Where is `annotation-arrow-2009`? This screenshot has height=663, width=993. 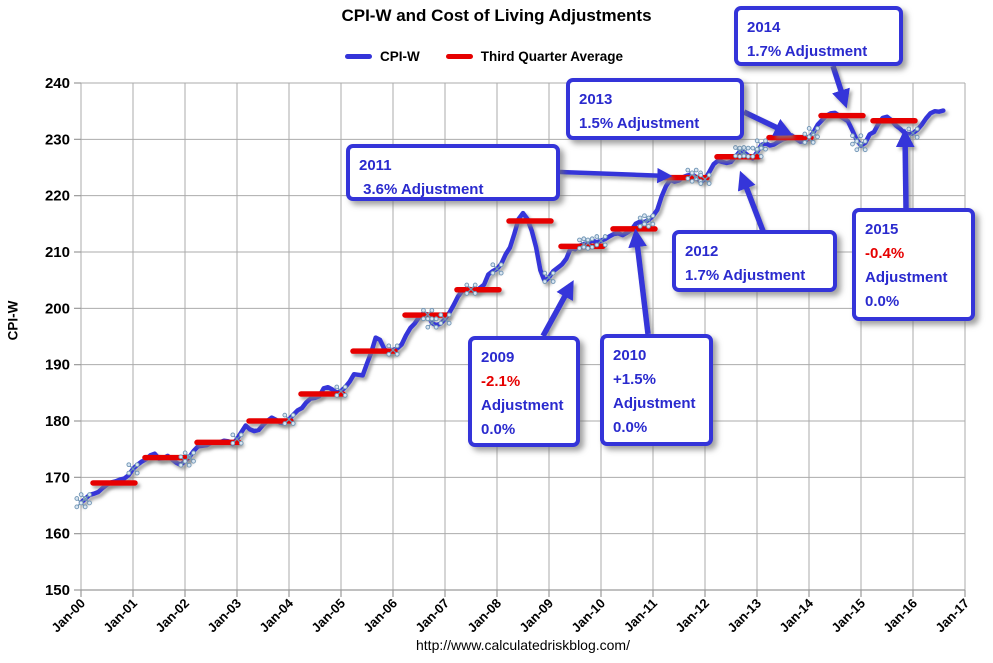
annotation-arrow-2009 is located at coordinates (557, 309).